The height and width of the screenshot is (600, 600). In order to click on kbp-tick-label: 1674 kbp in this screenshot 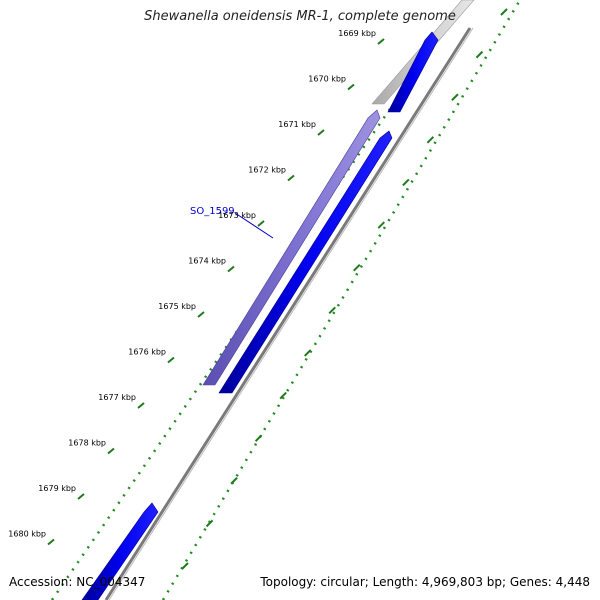, I will do `click(207, 261)`.